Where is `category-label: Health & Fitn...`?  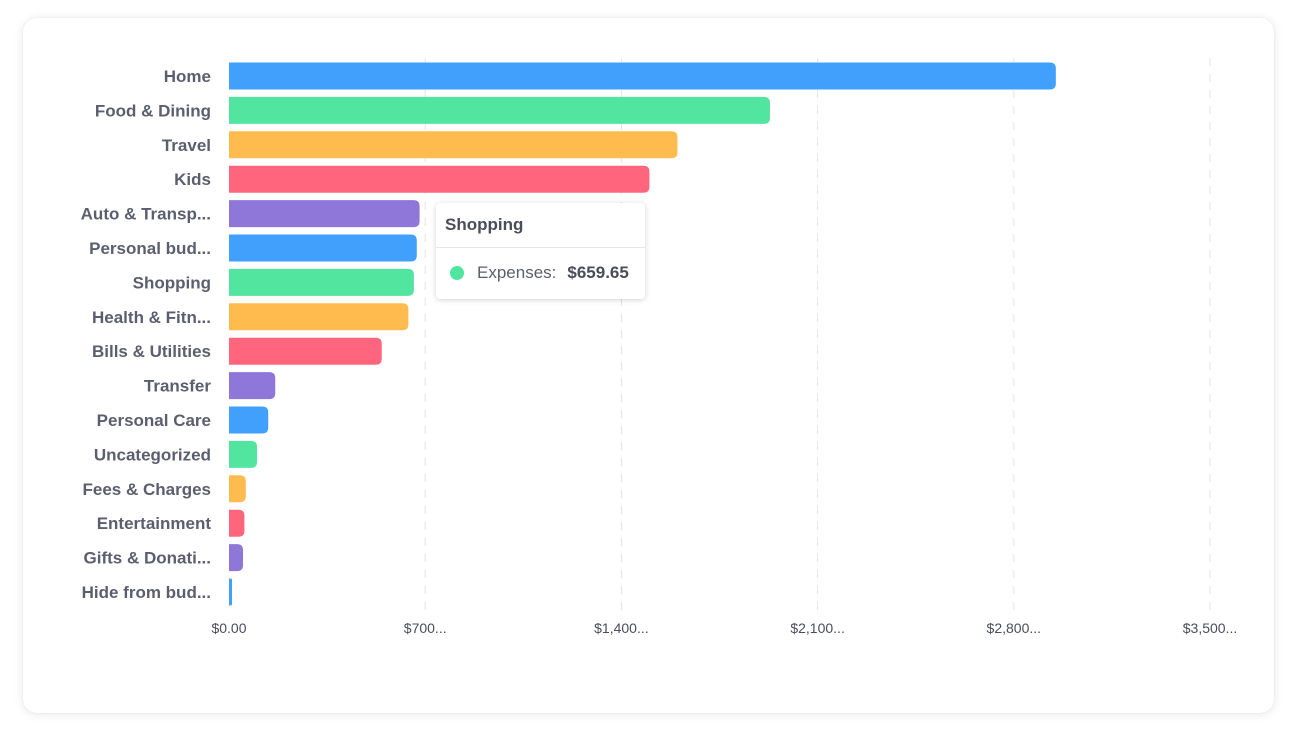
category-label: Health & Fitn... is located at coordinates (151, 317).